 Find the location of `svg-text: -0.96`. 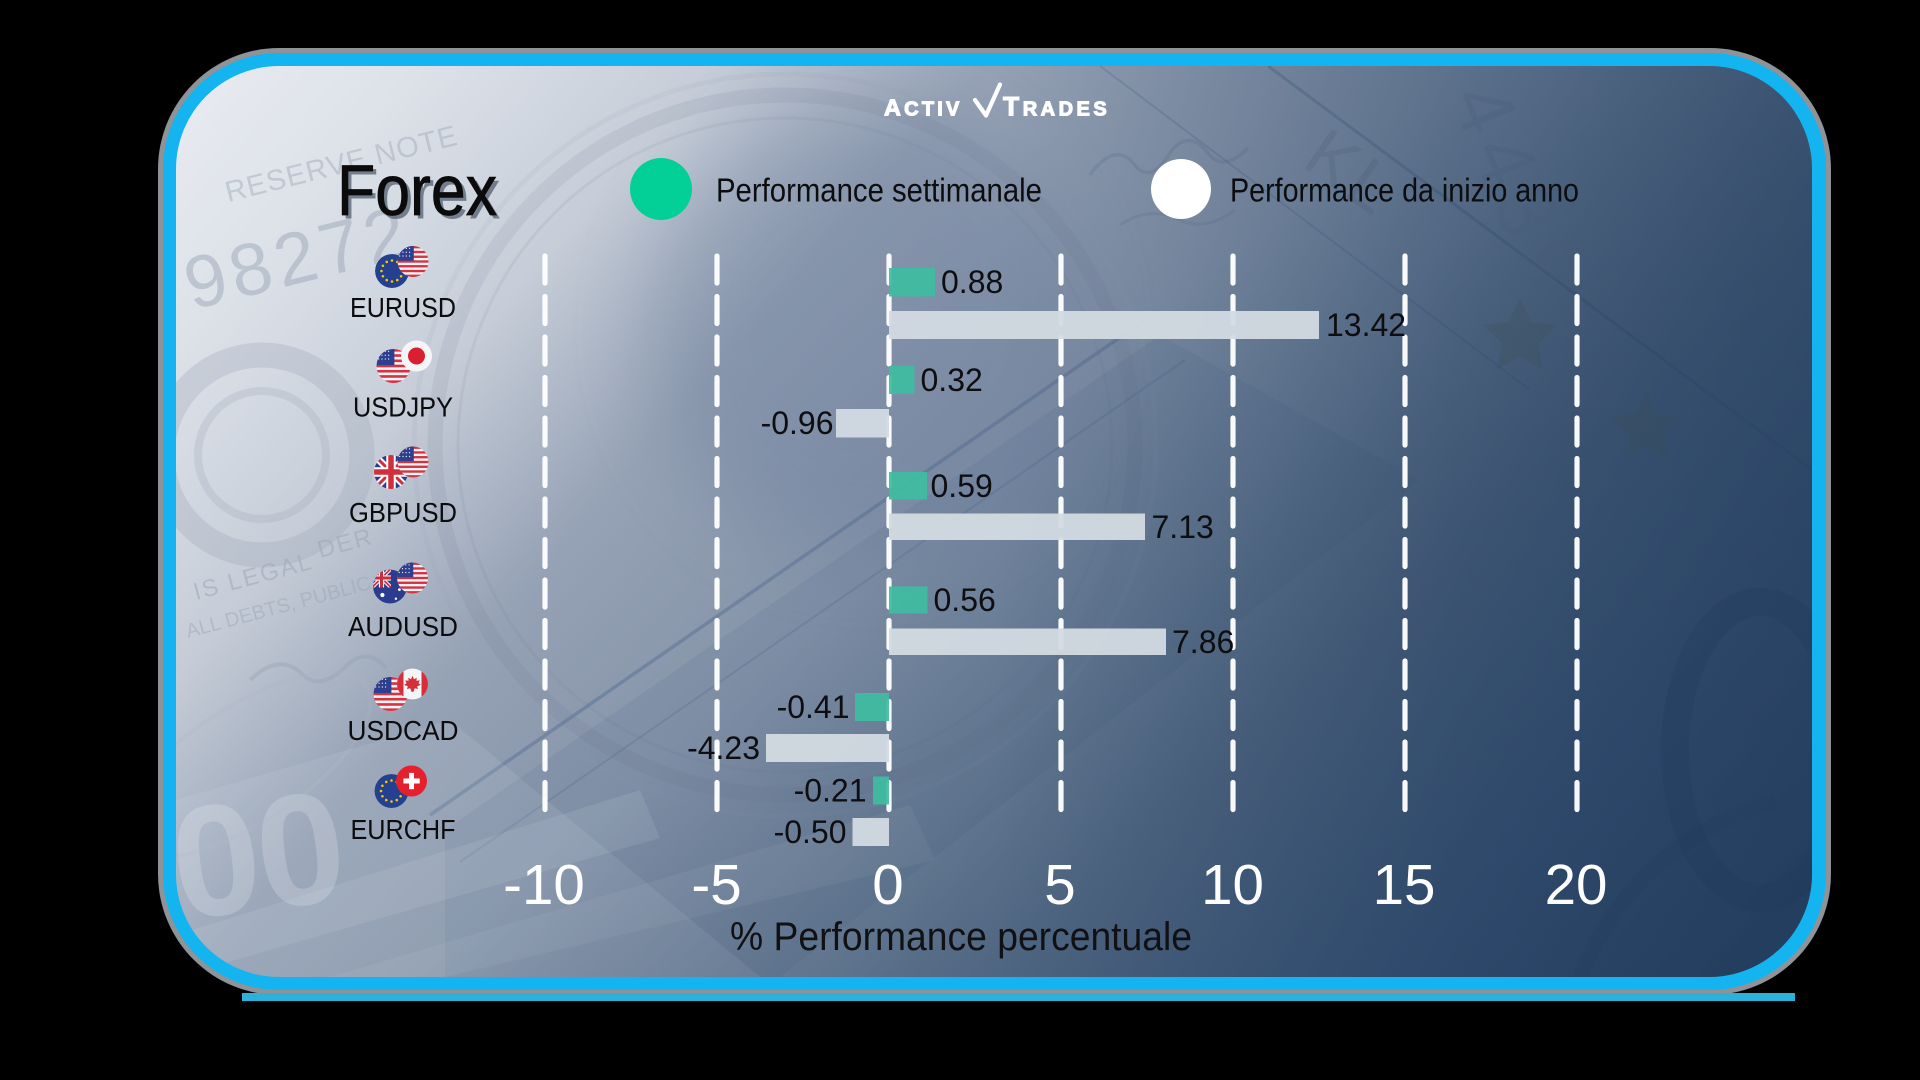

svg-text: -0.96 is located at coordinates (797, 423).